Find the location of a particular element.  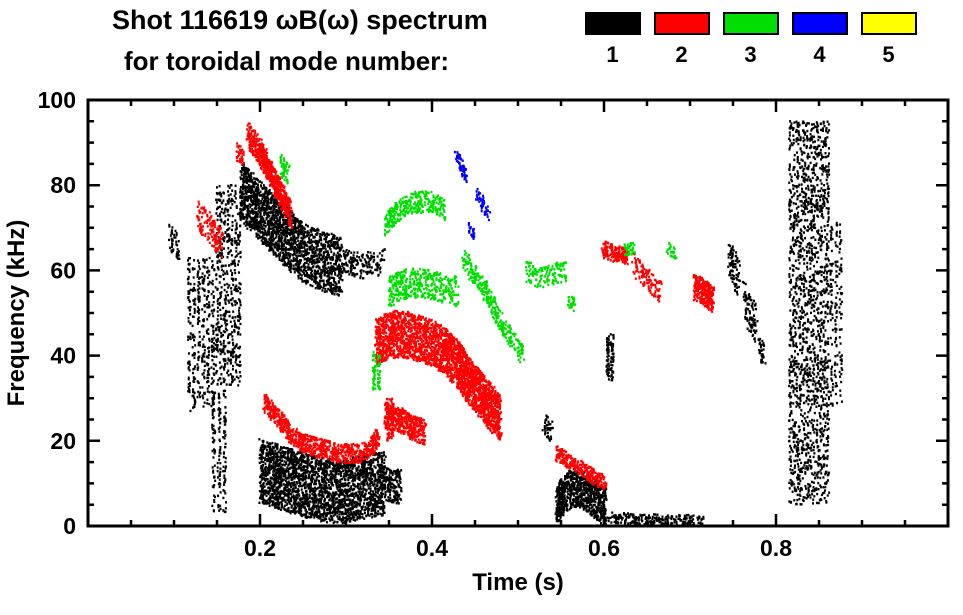

legend-entry-n4: 4 is located at coordinates (819, 39).